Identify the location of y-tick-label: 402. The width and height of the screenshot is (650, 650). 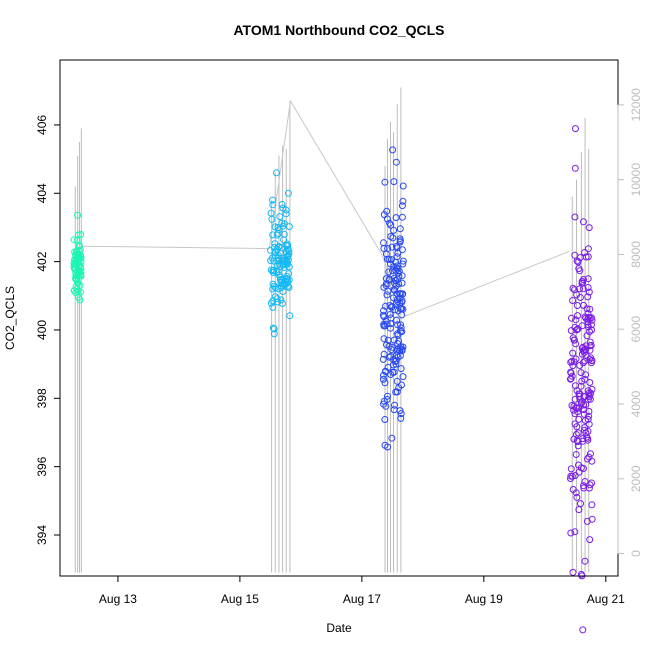
(42, 261).